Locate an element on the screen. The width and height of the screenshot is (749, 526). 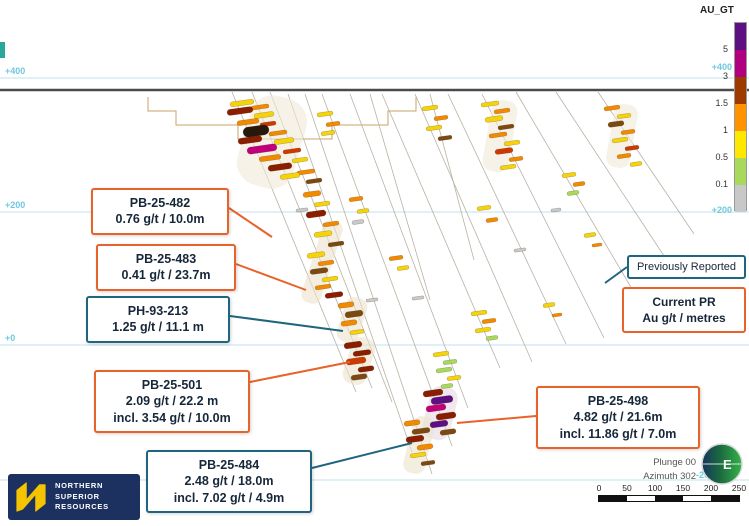
drill-result: 0.76 g/t / 10.0m is located at coordinates (160, 219).